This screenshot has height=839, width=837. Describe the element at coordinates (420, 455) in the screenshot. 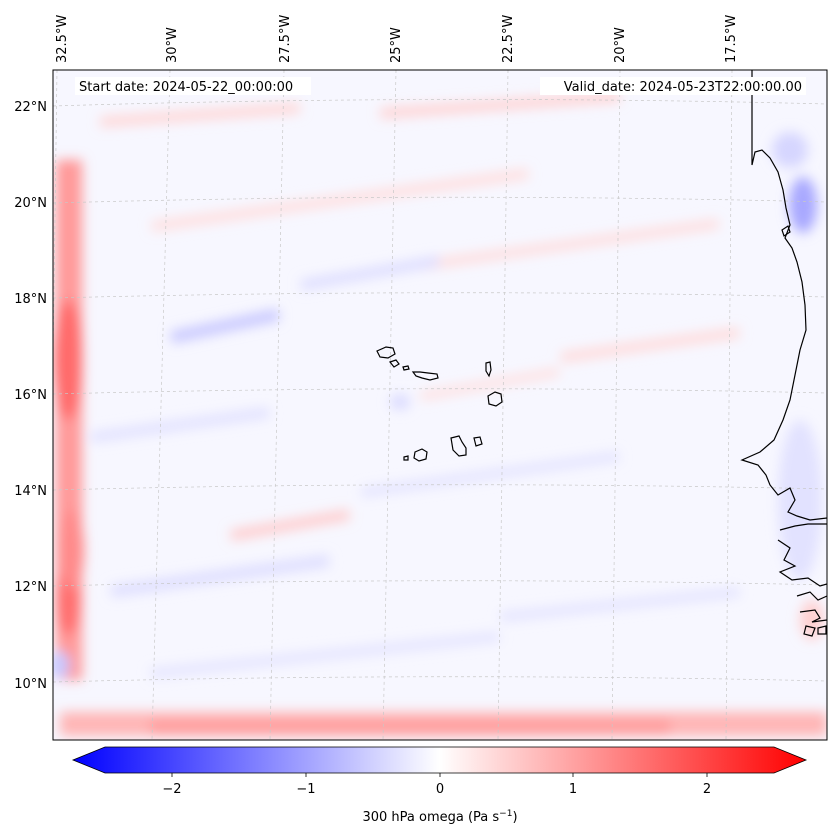

I see `island-fogo` at that location.